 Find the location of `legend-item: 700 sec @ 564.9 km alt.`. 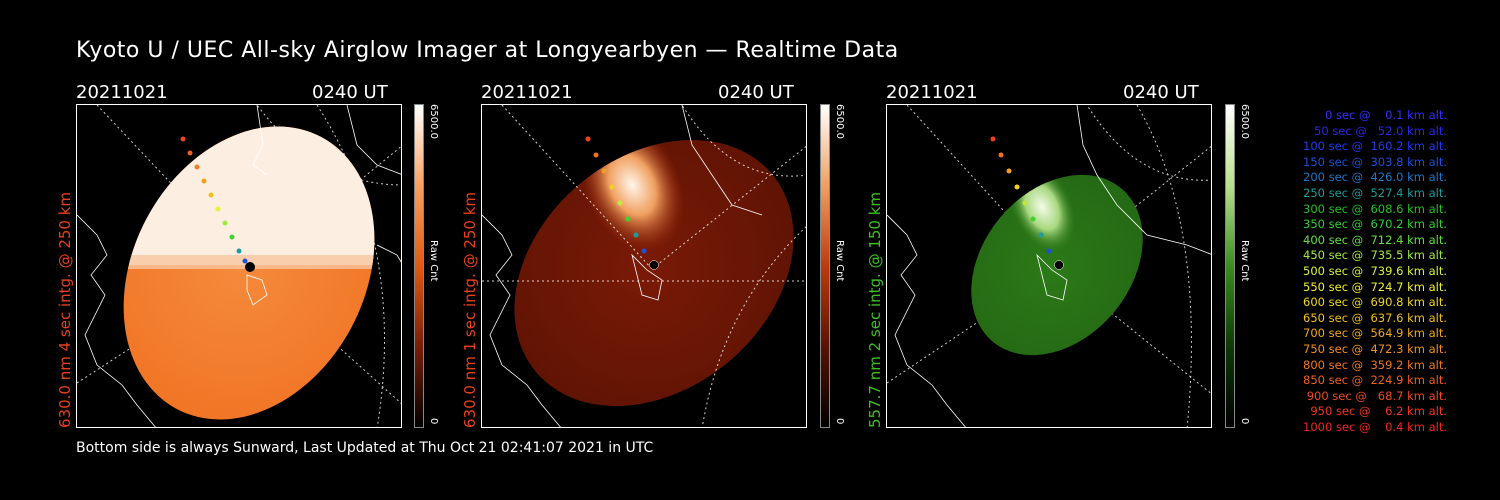

legend-item: 700 sec @ 564.9 km alt. is located at coordinates (1375, 333).